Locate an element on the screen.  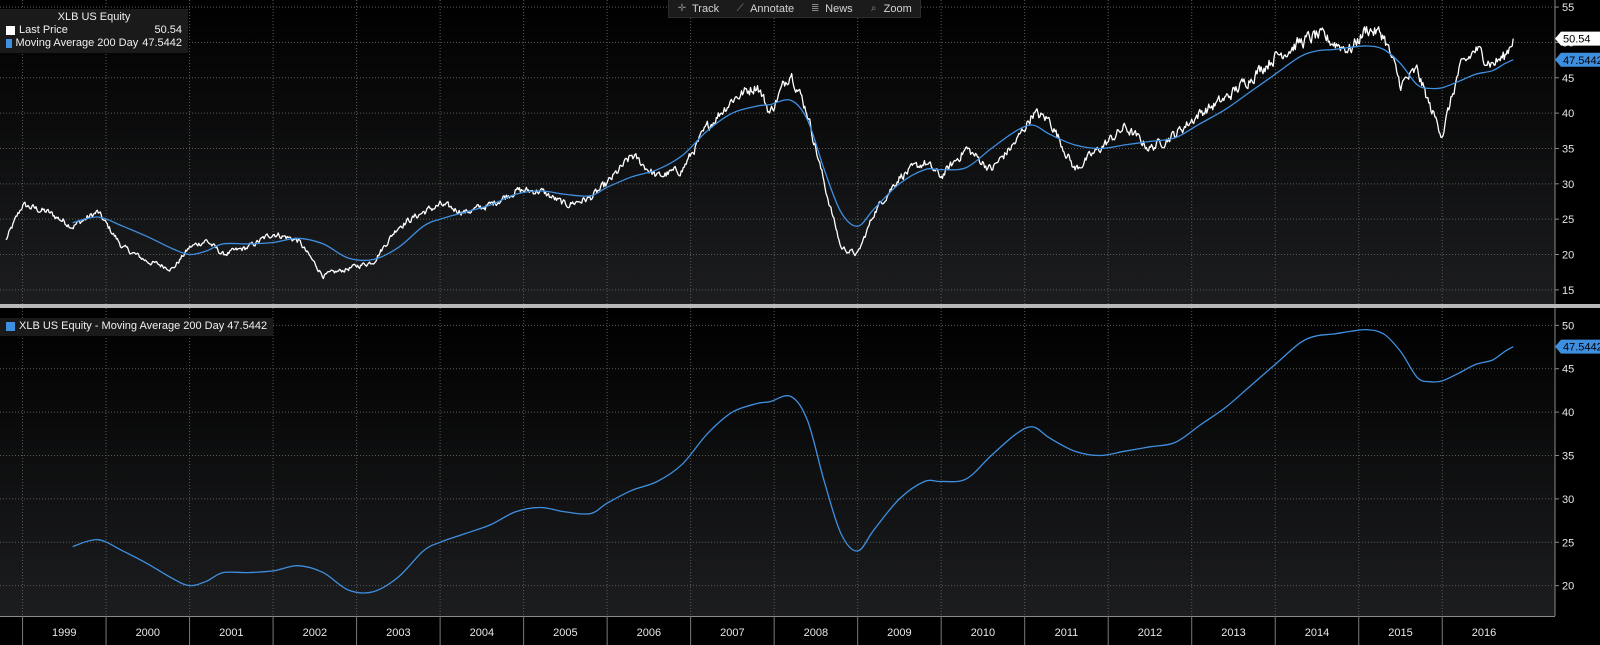
pencil-icon: ⟋ is located at coordinates (740, 8).